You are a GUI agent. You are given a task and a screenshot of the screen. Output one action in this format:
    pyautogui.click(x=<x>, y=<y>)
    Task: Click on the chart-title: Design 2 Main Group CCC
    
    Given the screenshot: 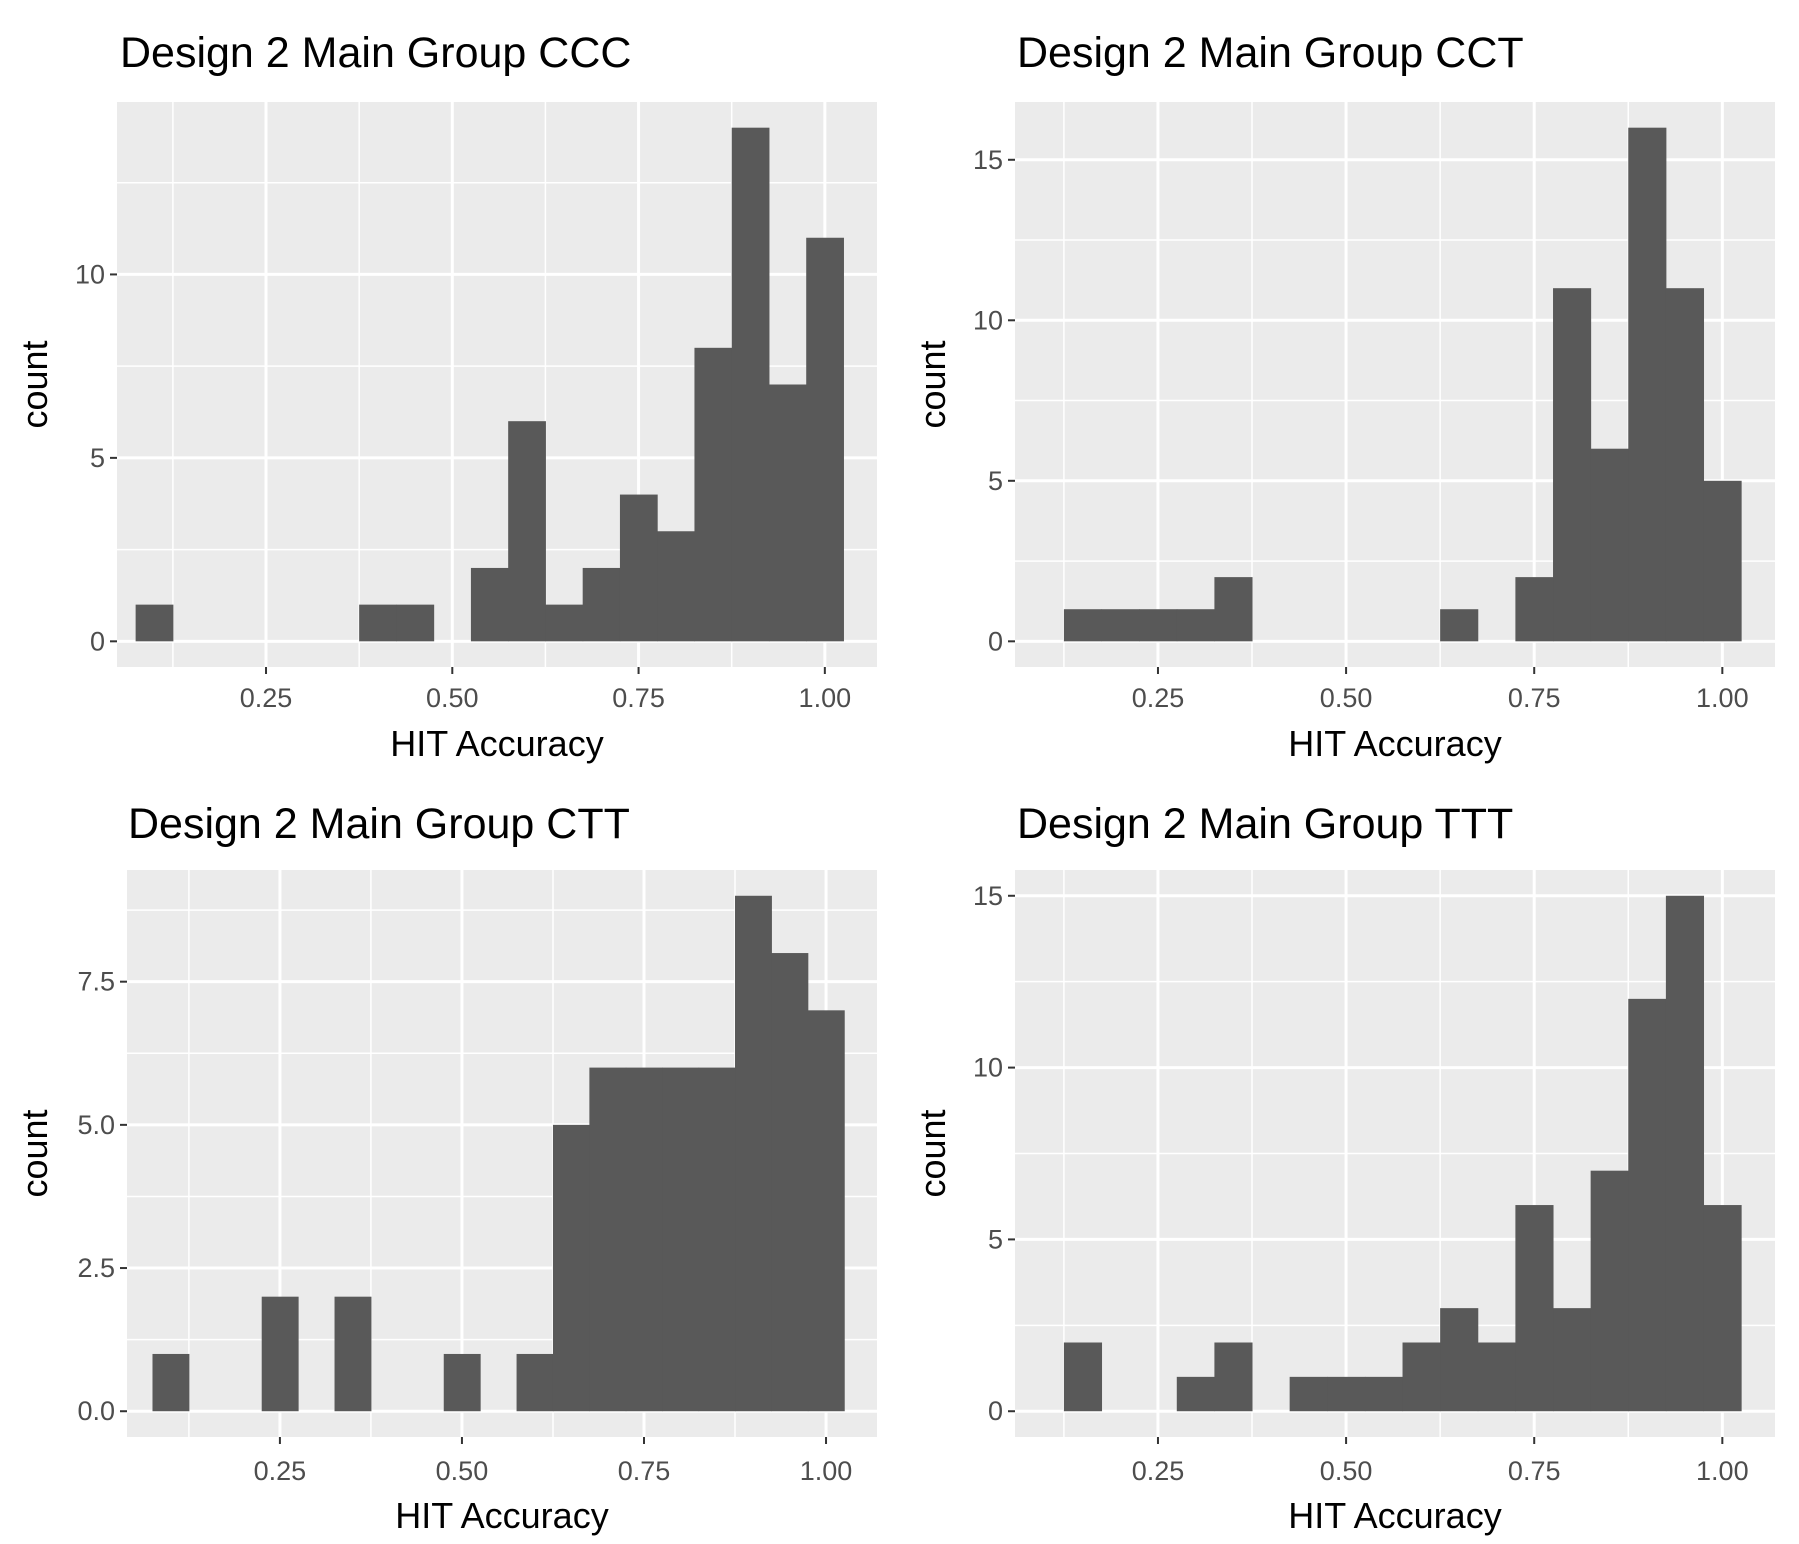 What is the action you would take?
    pyautogui.click(x=375, y=53)
    